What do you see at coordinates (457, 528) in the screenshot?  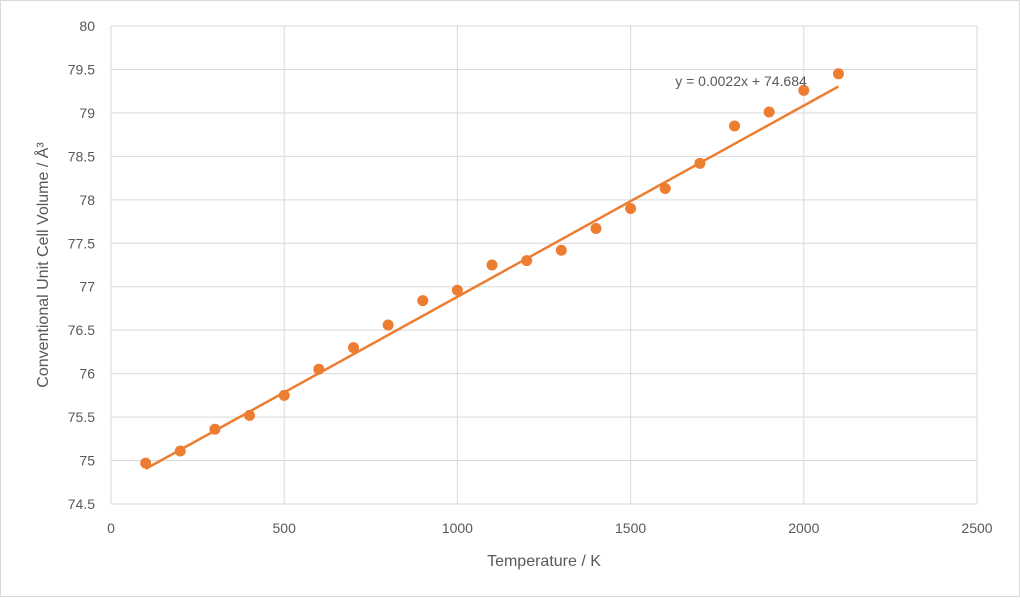 I see `x-tick-label: 1000` at bounding box center [457, 528].